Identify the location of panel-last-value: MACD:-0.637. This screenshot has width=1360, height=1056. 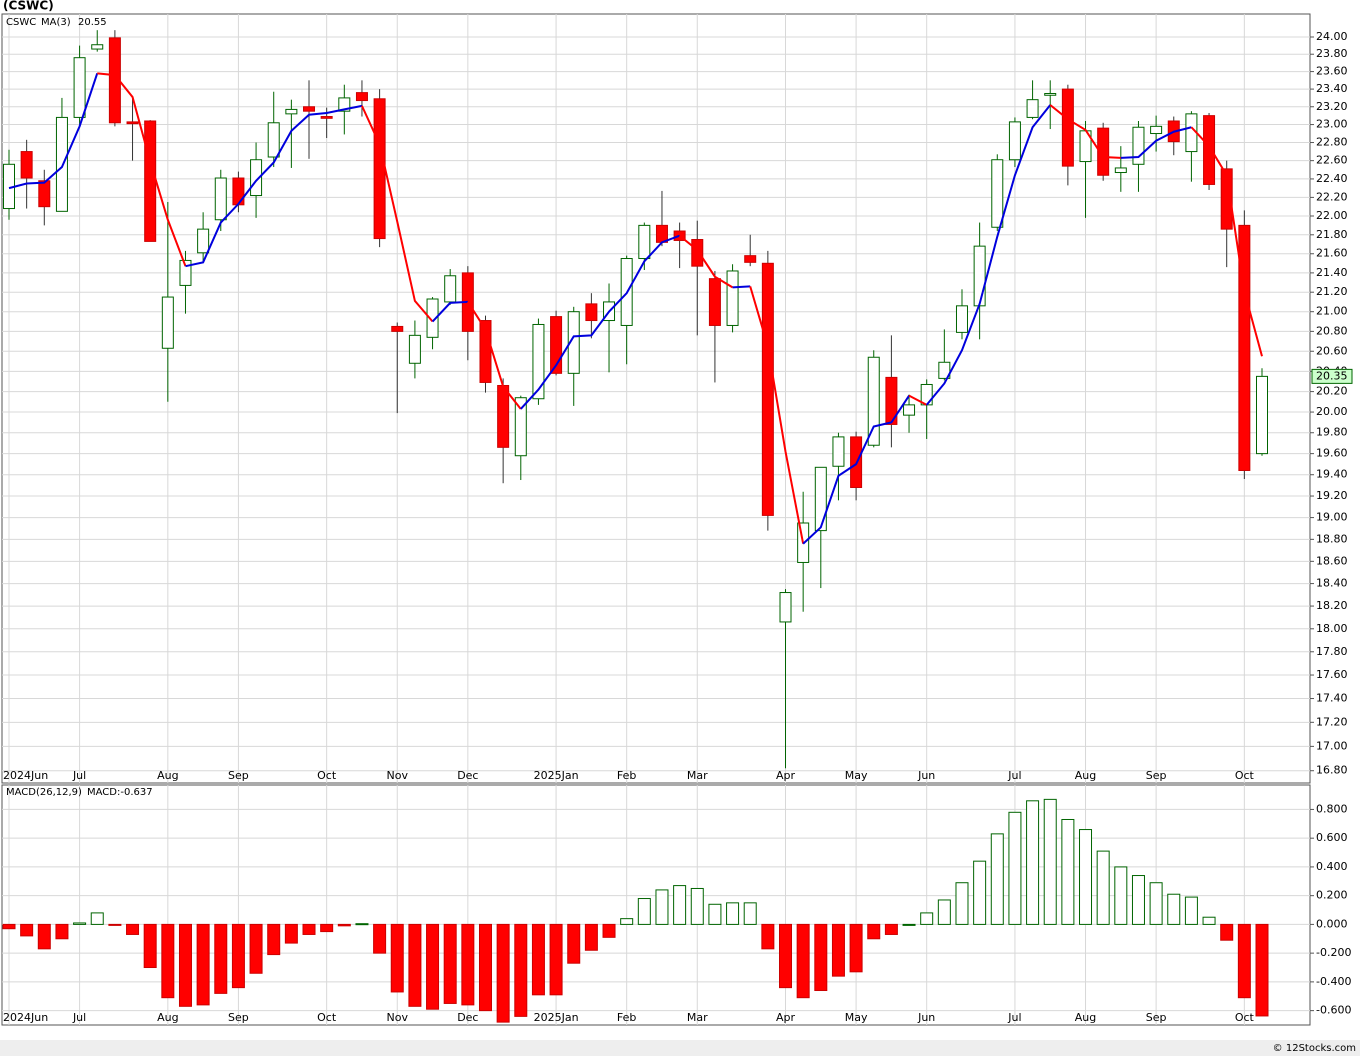
(120, 792).